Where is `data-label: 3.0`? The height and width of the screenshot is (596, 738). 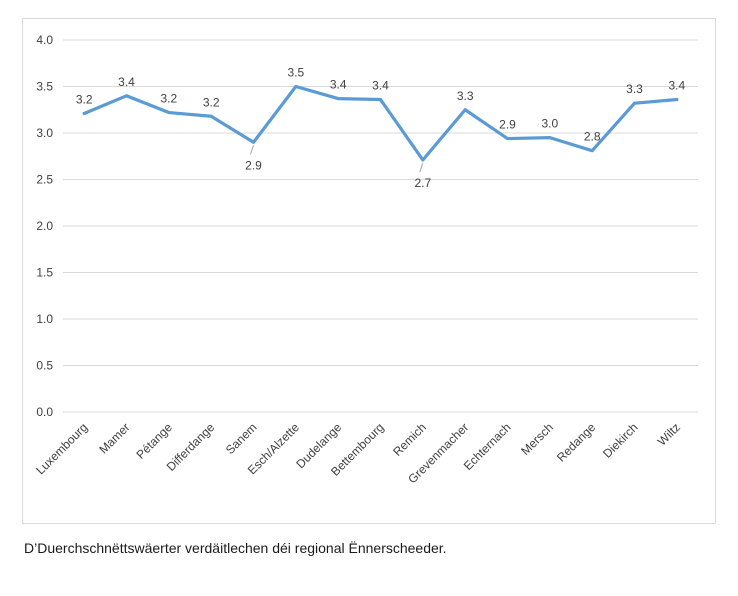 data-label: 3.0 is located at coordinates (549, 124).